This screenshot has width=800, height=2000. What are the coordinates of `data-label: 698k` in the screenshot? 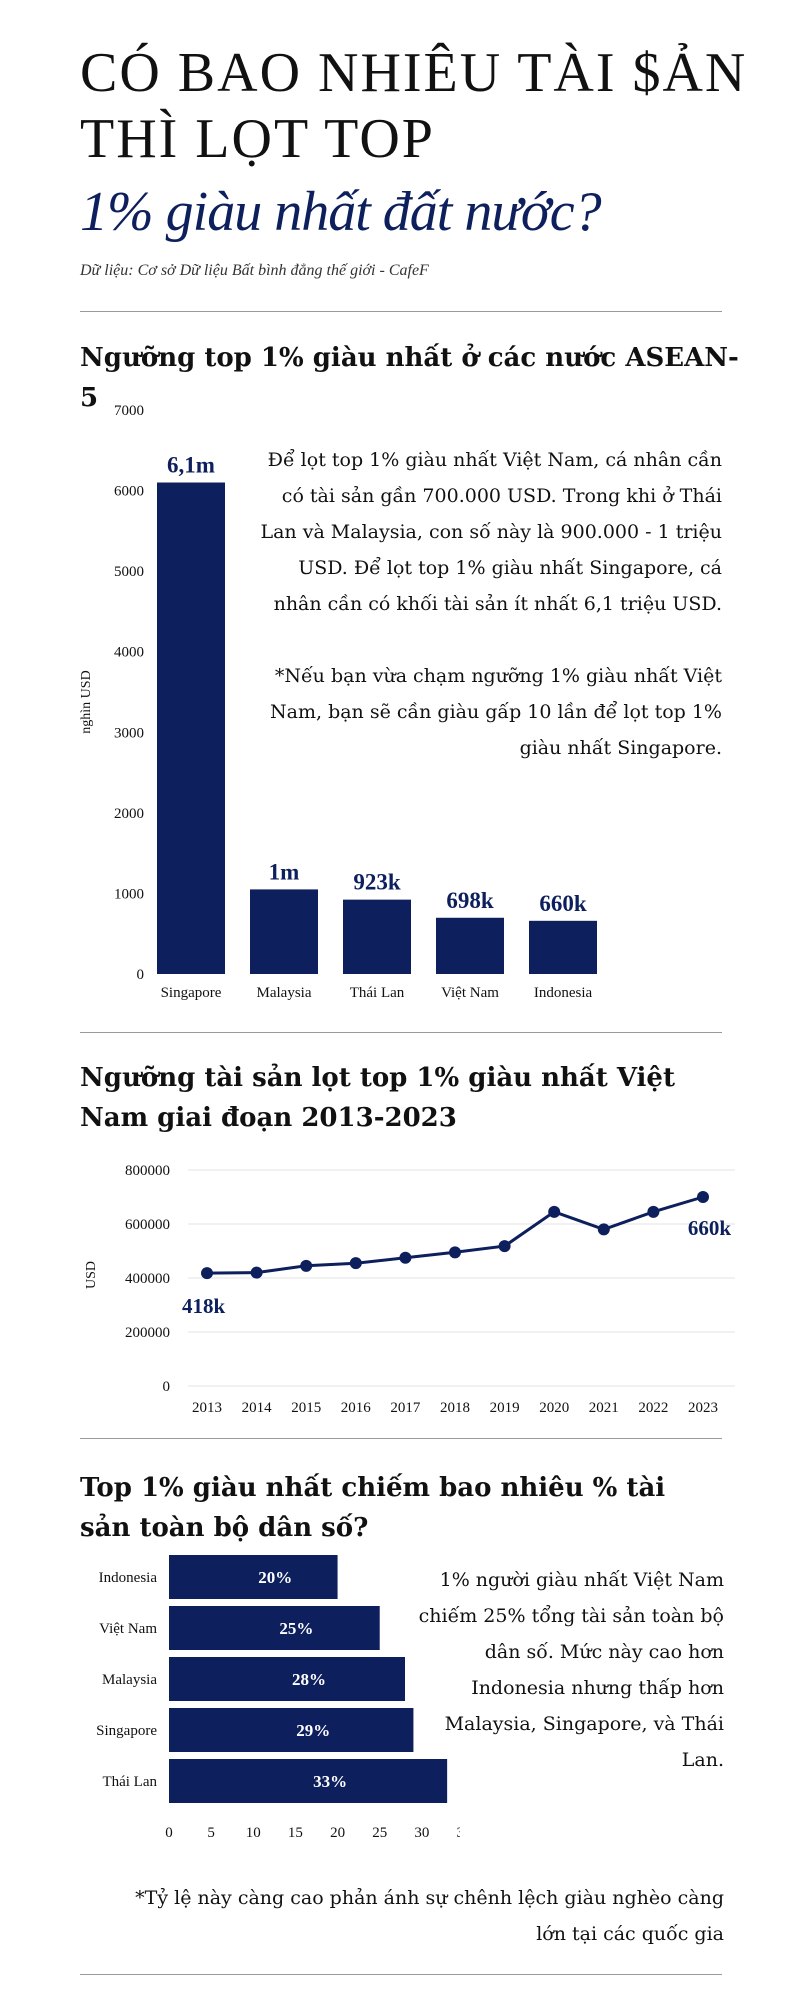 It's located at (470, 900).